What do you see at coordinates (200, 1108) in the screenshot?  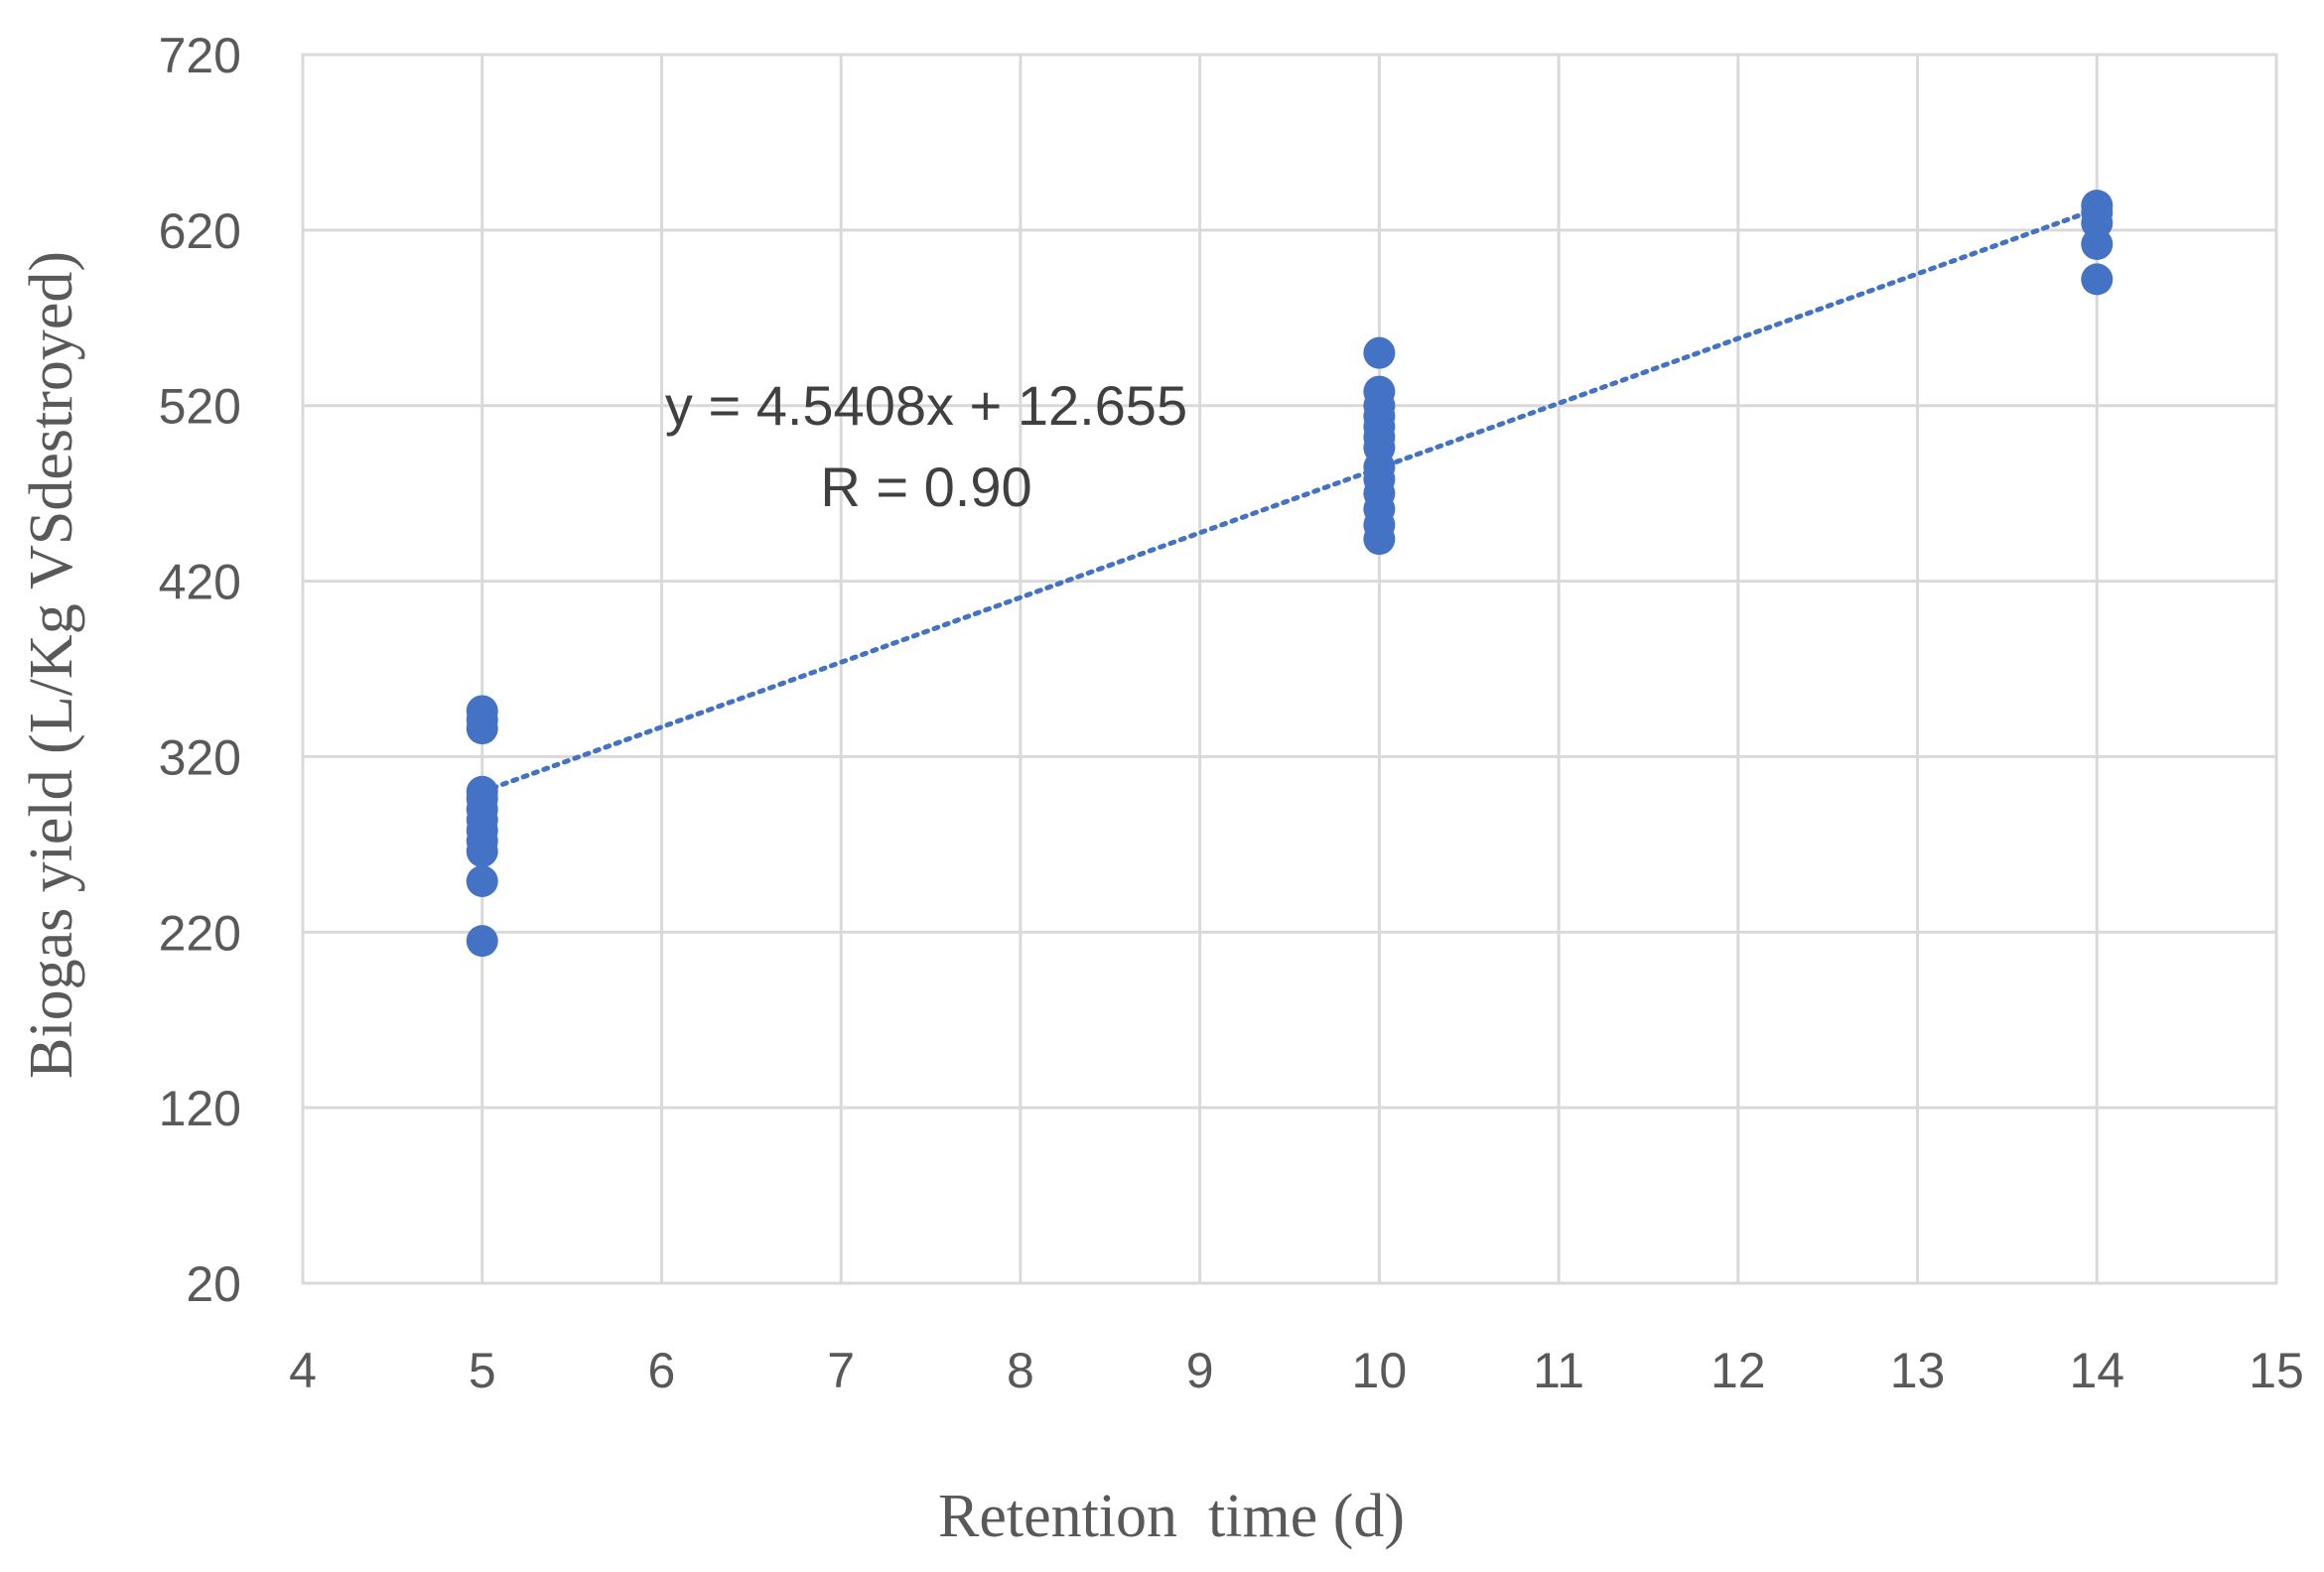 I see `y-tick-label: 120` at bounding box center [200, 1108].